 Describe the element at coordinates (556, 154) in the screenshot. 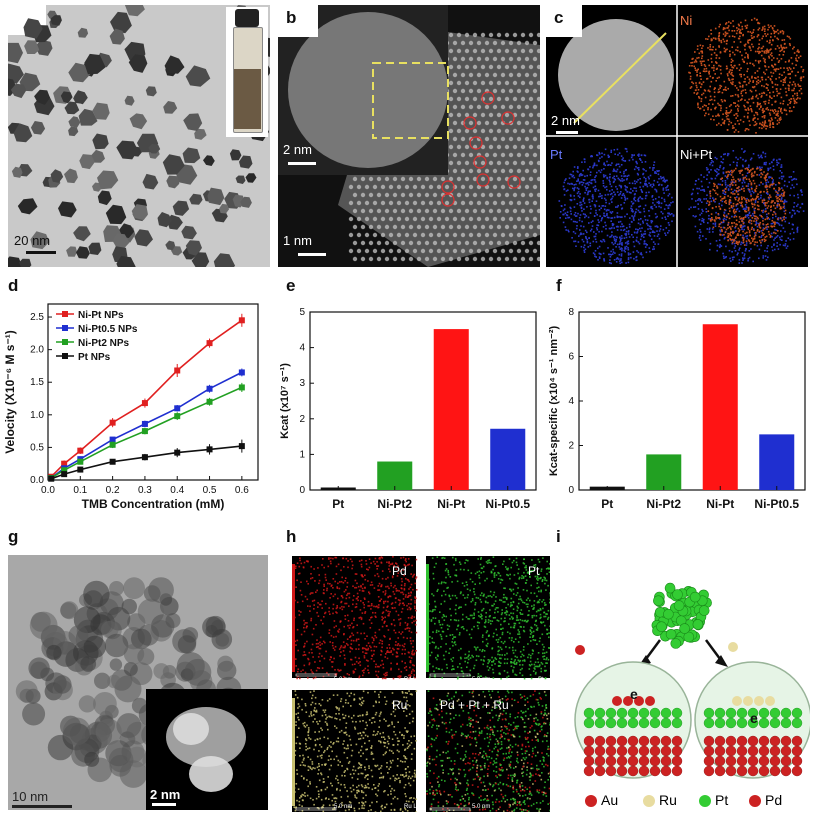

I see `map-label-pt: Pt` at that location.